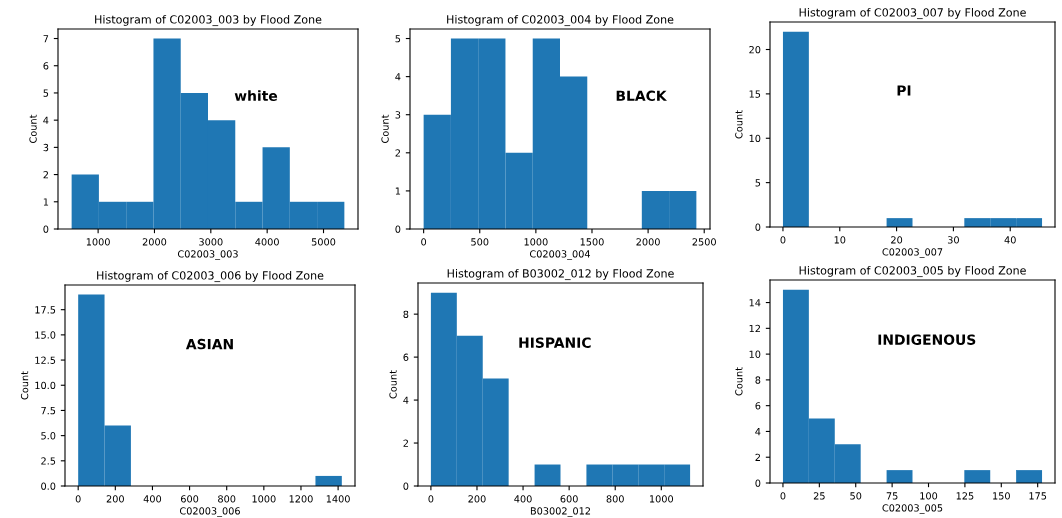 This screenshot has height=518, width=1062. I want to click on x-axis-title: B03002_012, so click(560, 512).